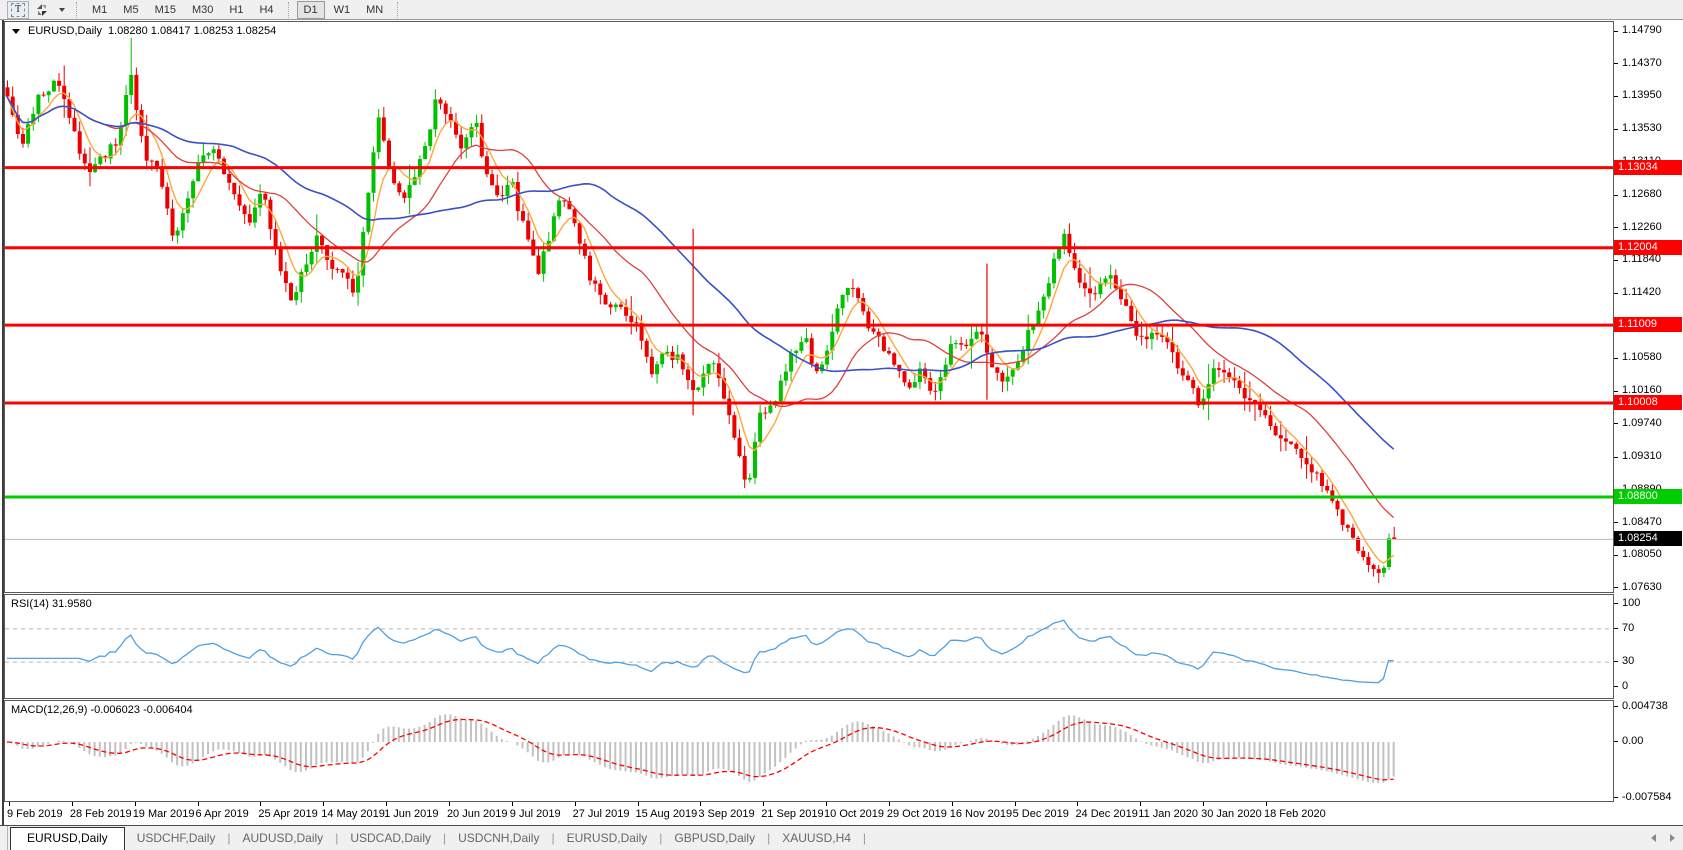 This screenshot has width=1683, height=850. What do you see at coordinates (816, 838) in the screenshot?
I see `chart-tab: XAUUSD,H4` at bounding box center [816, 838].